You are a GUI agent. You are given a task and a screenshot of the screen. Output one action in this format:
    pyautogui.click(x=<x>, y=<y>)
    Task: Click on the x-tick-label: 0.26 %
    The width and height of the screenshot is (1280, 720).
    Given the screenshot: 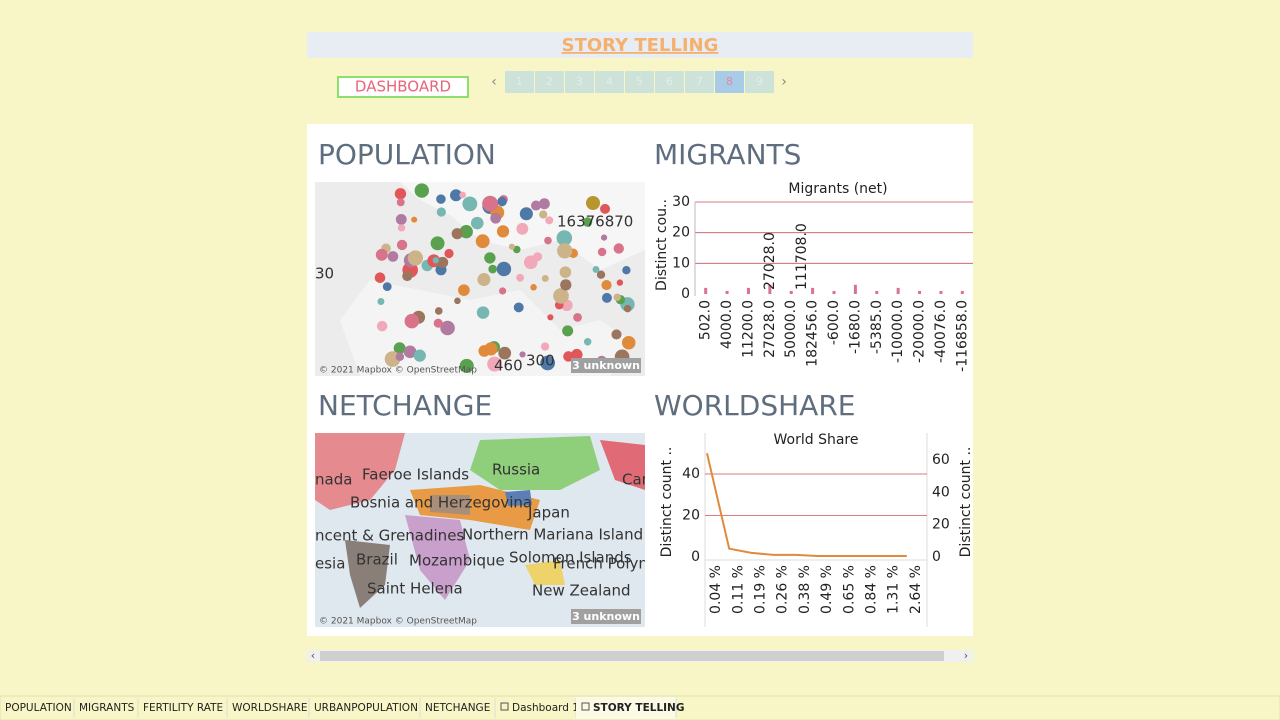 What is the action you would take?
    pyautogui.click(x=783, y=589)
    